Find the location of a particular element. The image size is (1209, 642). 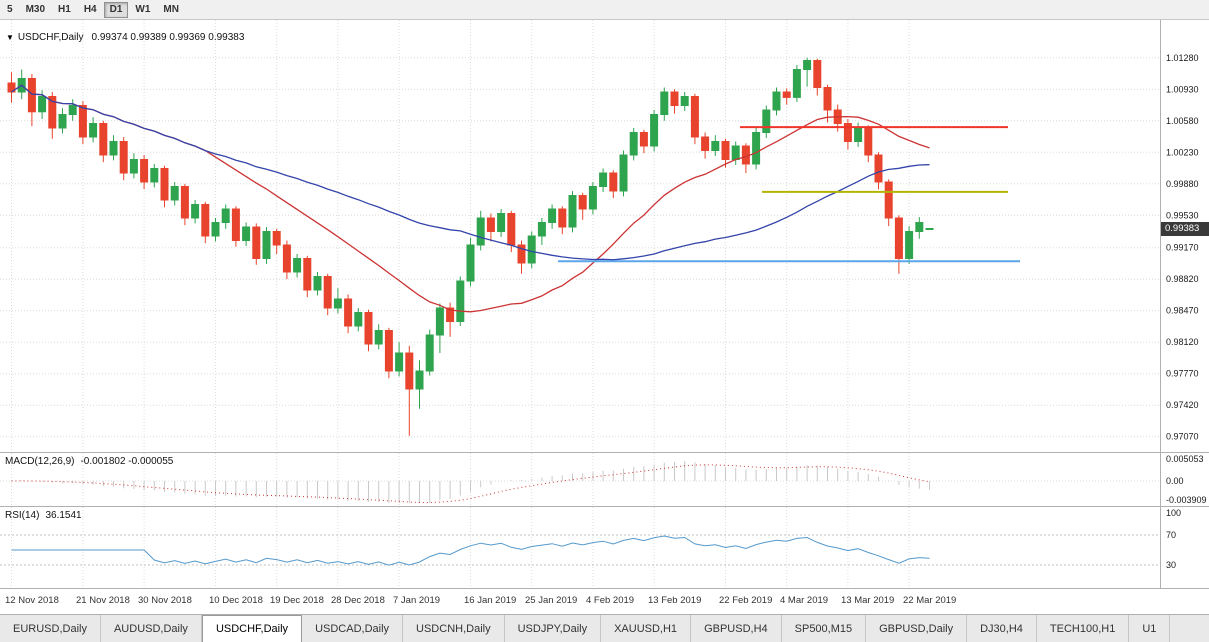

rsi-current-value: 36.1541 is located at coordinates (63, 515).